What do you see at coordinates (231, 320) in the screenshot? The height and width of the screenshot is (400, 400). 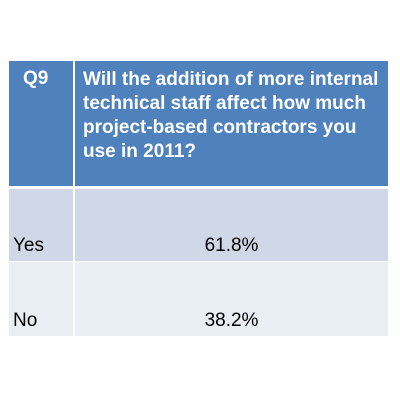 I see `answer-value: 38.2%` at bounding box center [231, 320].